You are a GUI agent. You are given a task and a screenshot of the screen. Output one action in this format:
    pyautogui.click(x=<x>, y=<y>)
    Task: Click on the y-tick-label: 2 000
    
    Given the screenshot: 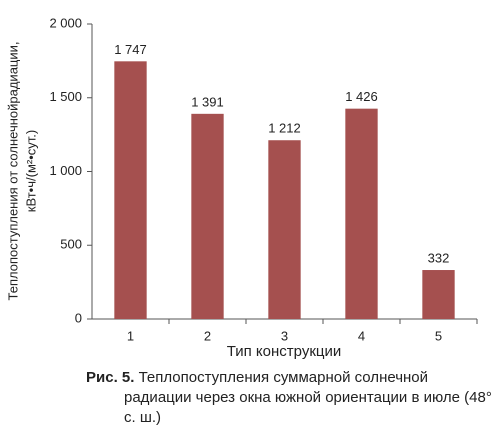 What is the action you would take?
    pyautogui.click(x=65, y=22)
    